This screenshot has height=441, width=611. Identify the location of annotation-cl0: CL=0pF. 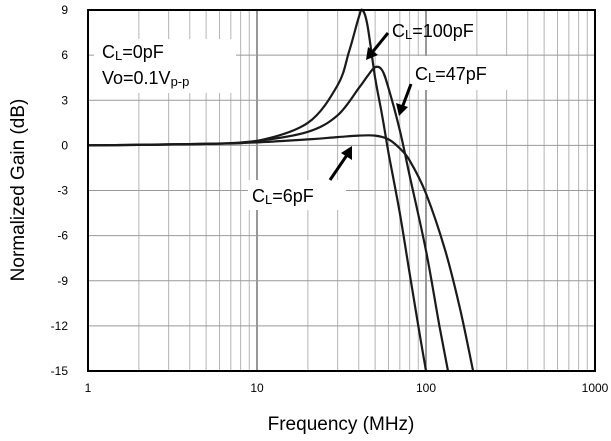
(133, 52).